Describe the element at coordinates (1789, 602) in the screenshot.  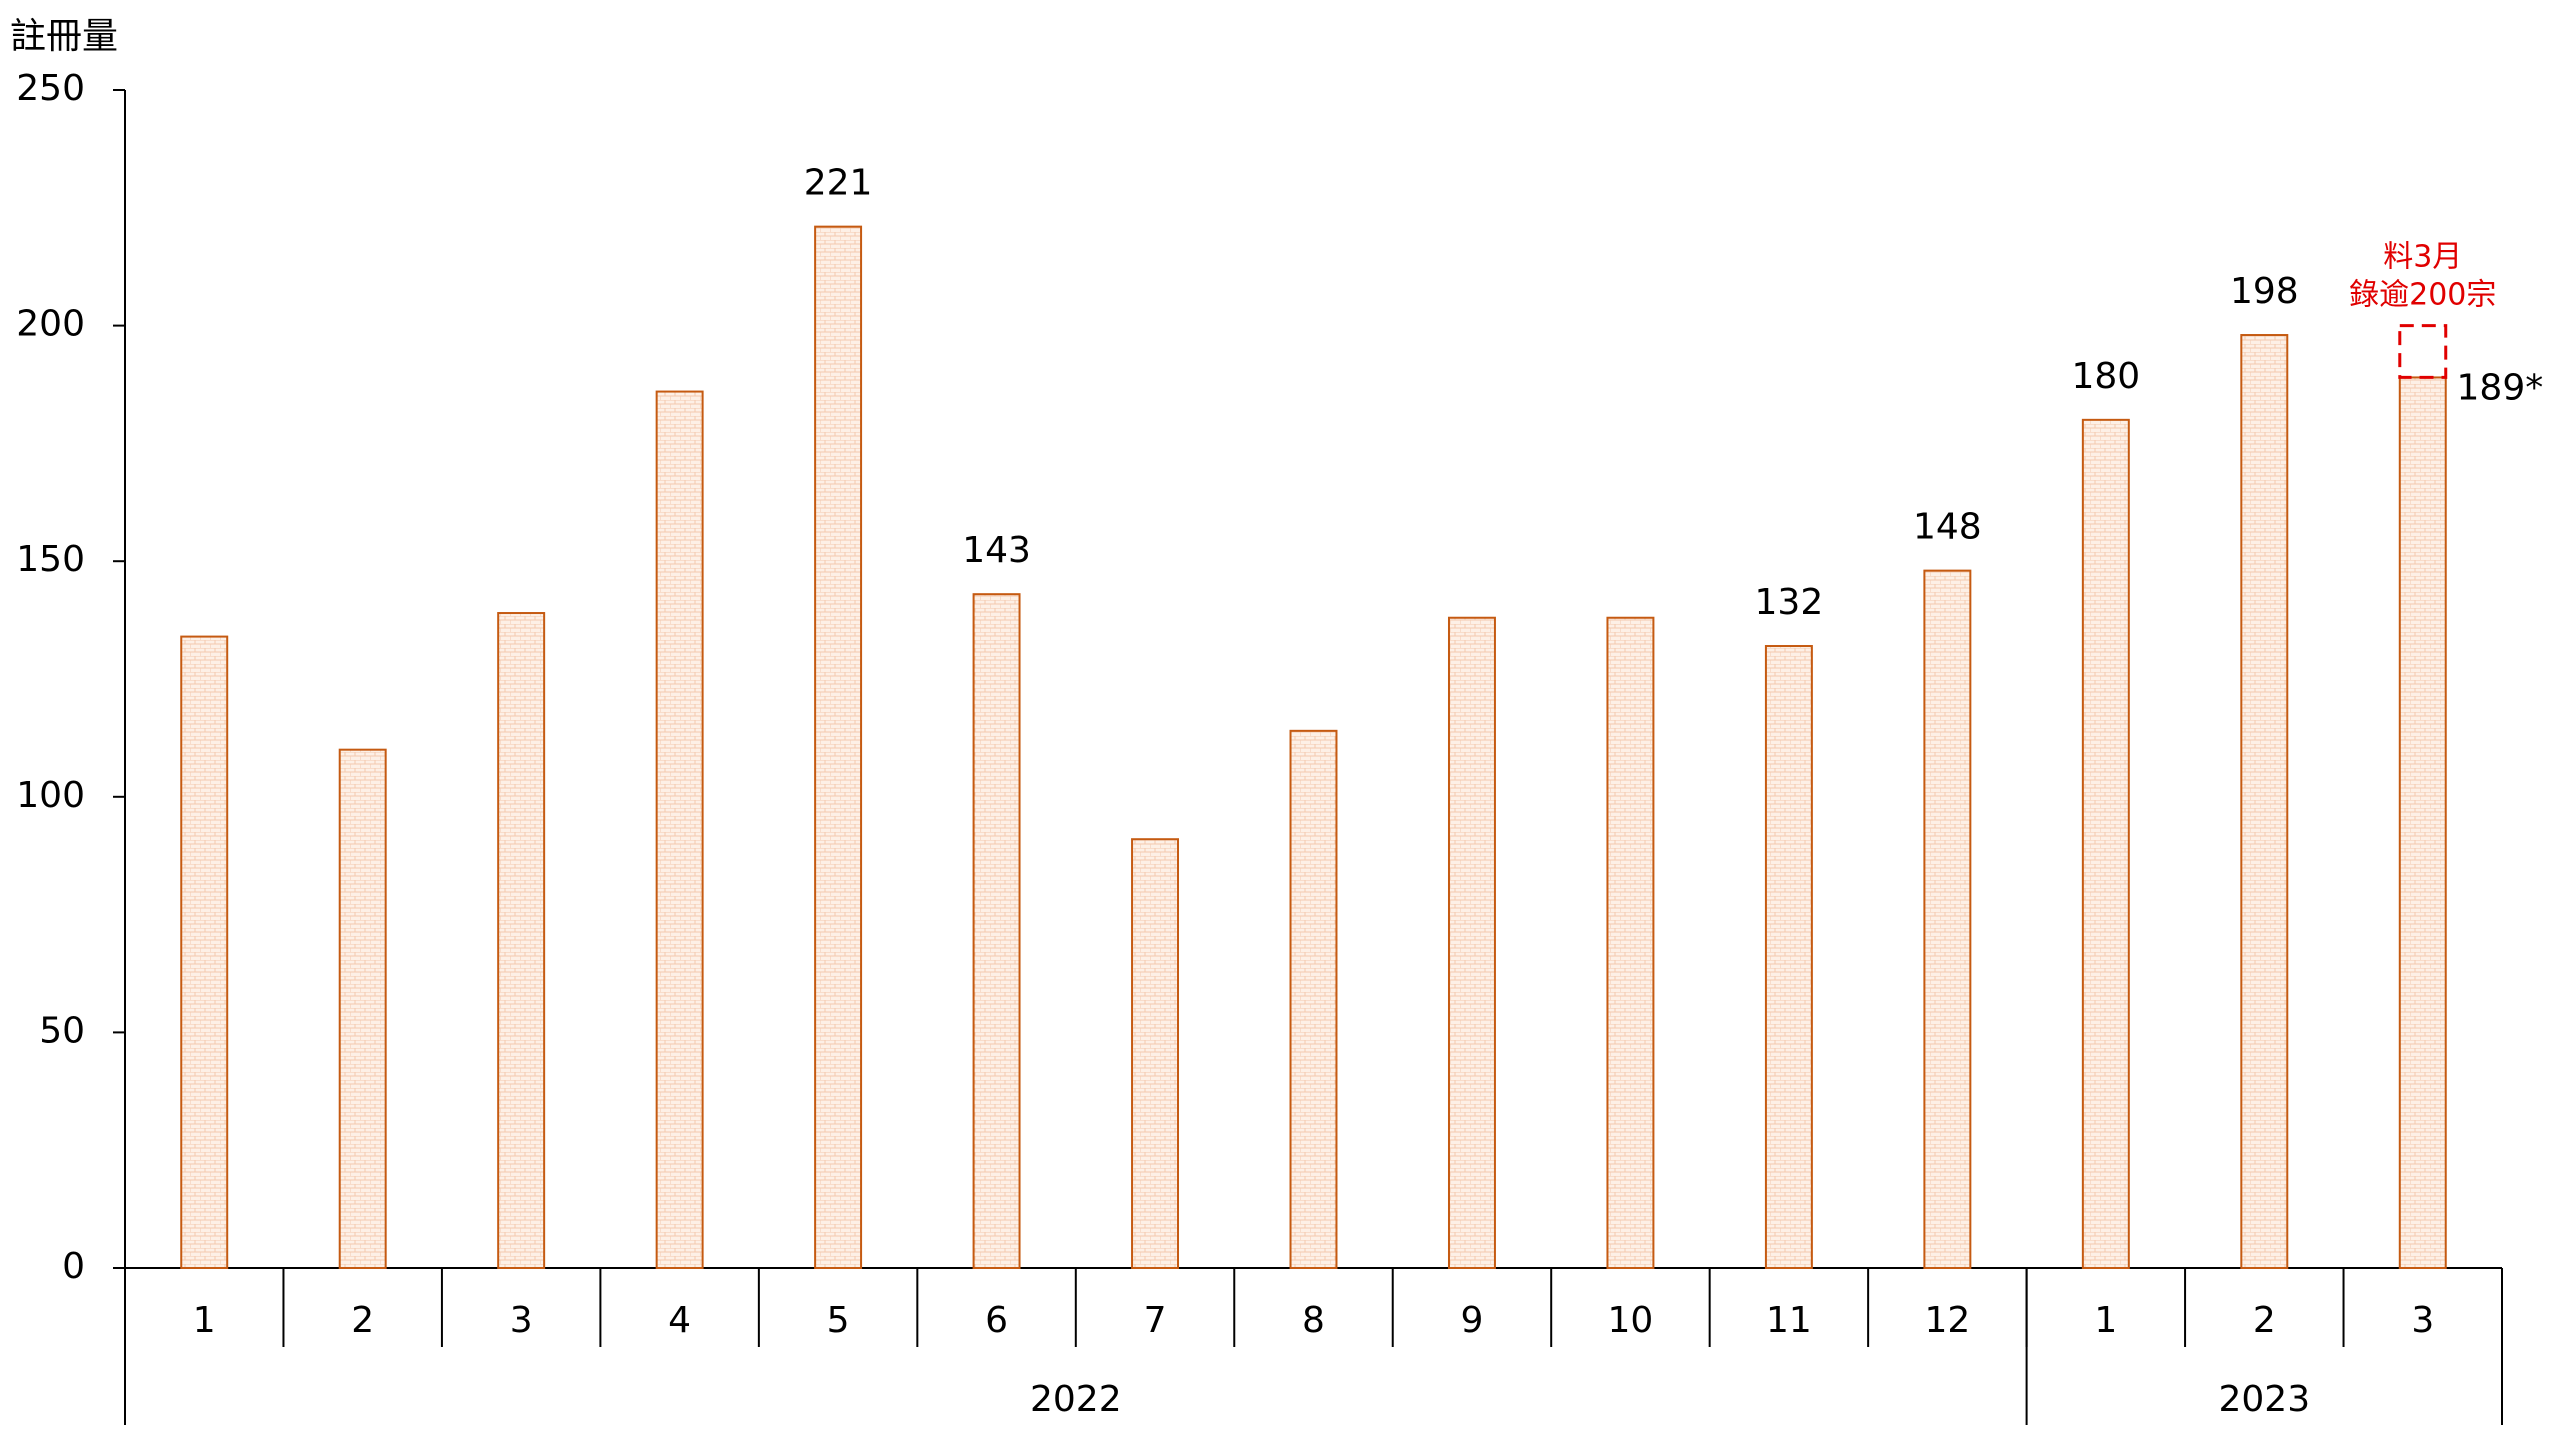
I see `data-label: 132` at that location.